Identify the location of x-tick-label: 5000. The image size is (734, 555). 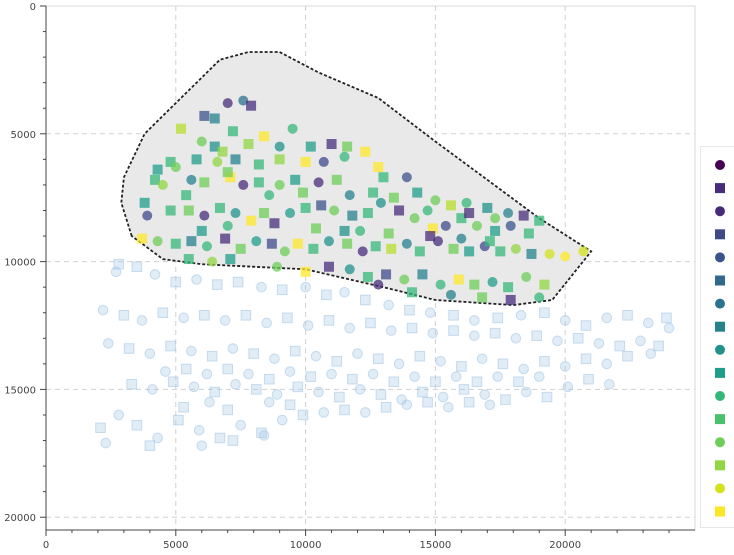
(175, 545).